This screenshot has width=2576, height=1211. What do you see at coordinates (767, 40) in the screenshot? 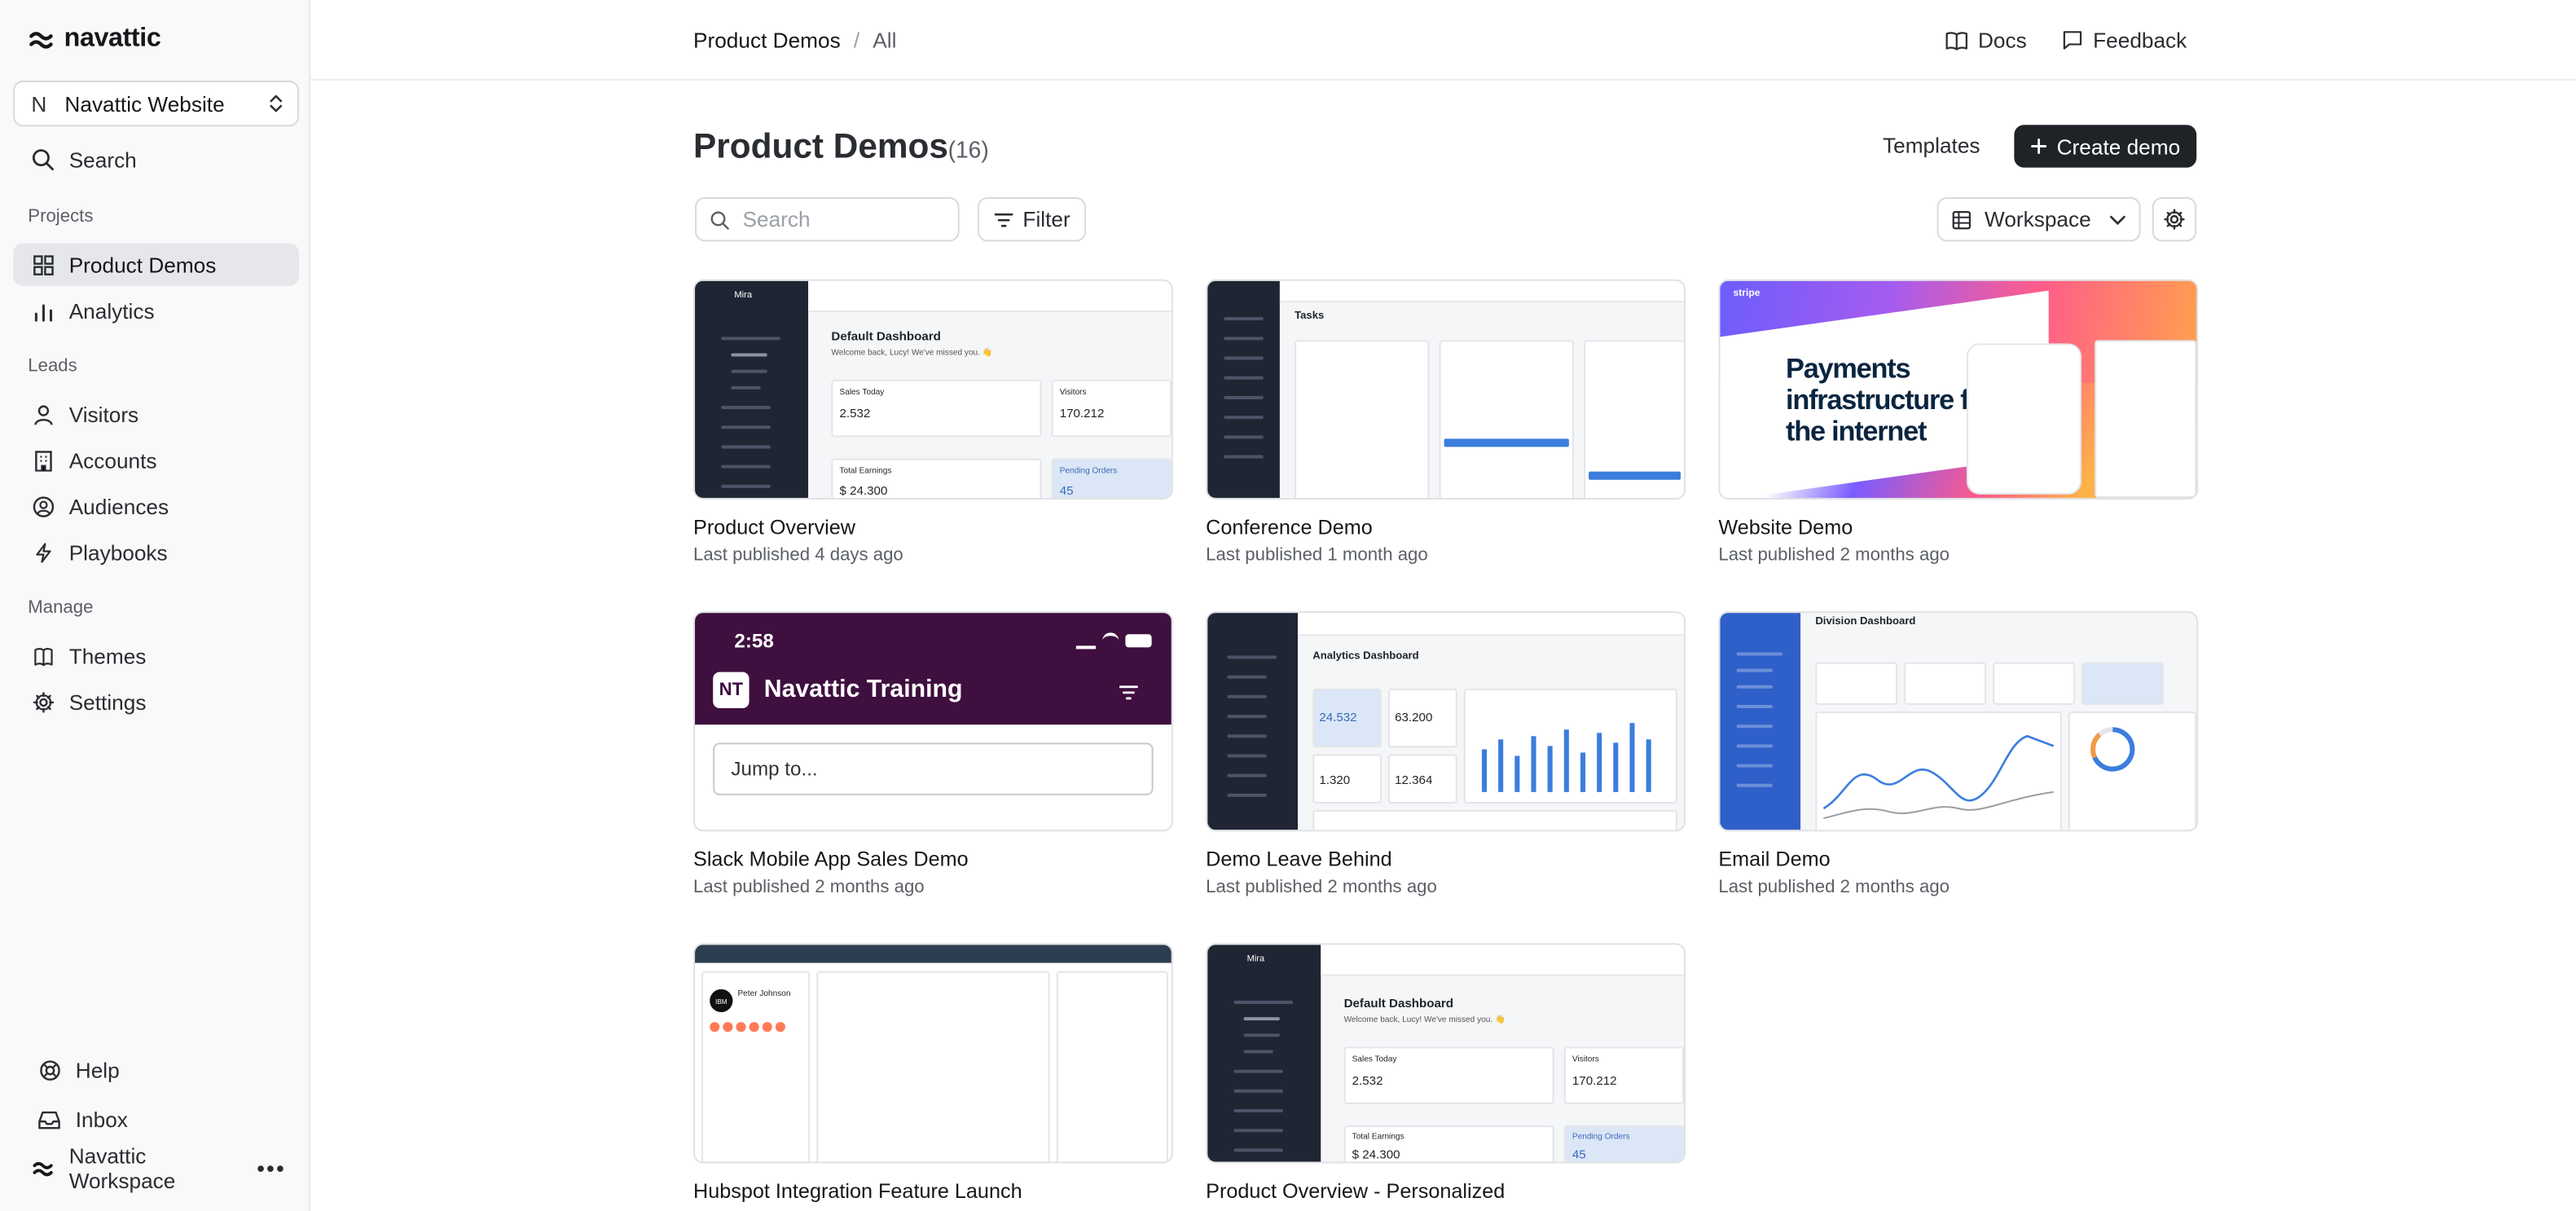
I see `breadcrumb-item-product-demos: Product Demos` at bounding box center [767, 40].